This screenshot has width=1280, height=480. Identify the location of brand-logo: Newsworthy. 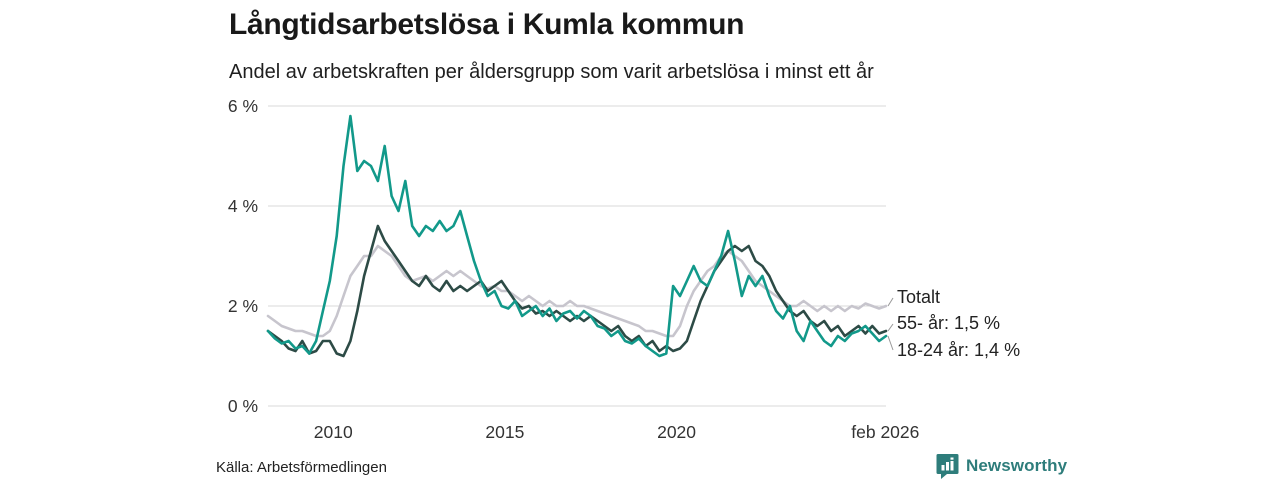
(1001, 466).